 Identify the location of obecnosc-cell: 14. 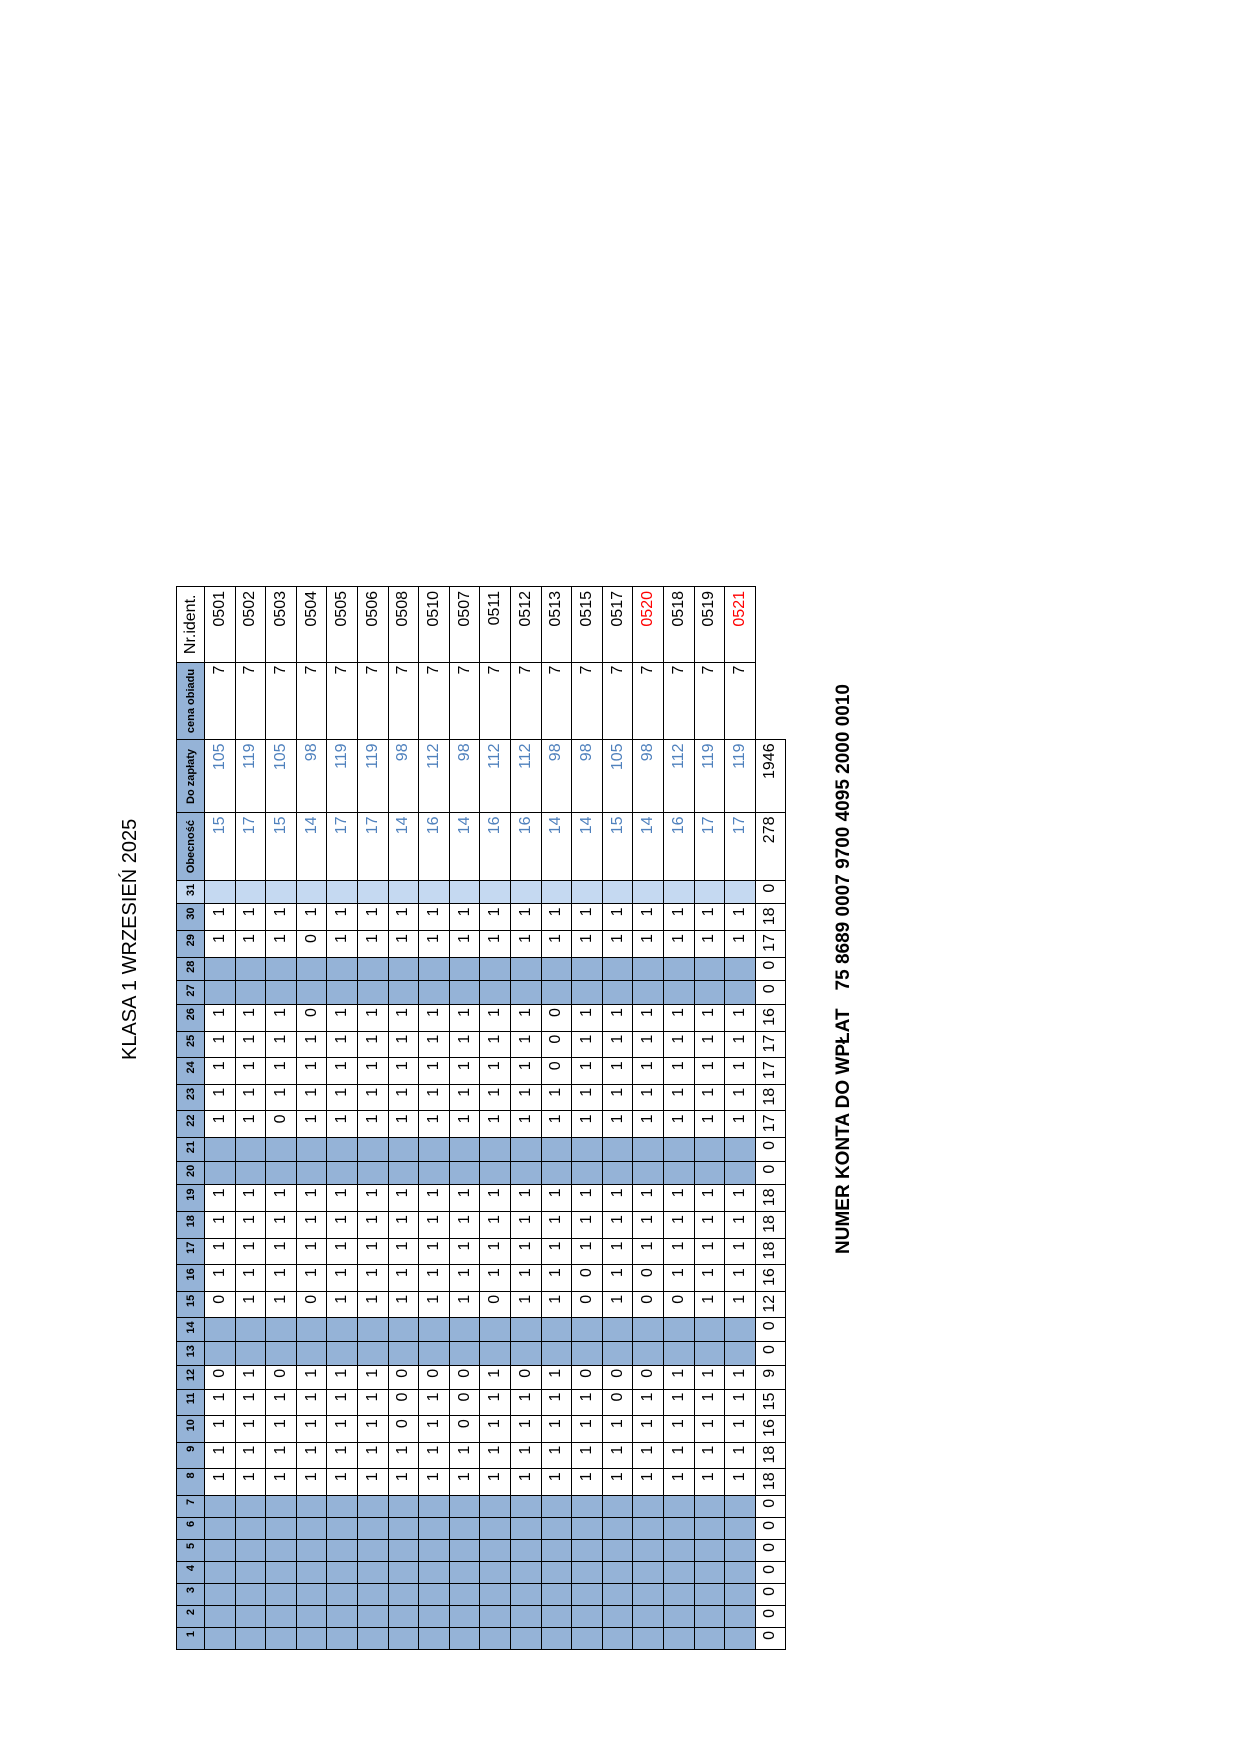
(403, 847).